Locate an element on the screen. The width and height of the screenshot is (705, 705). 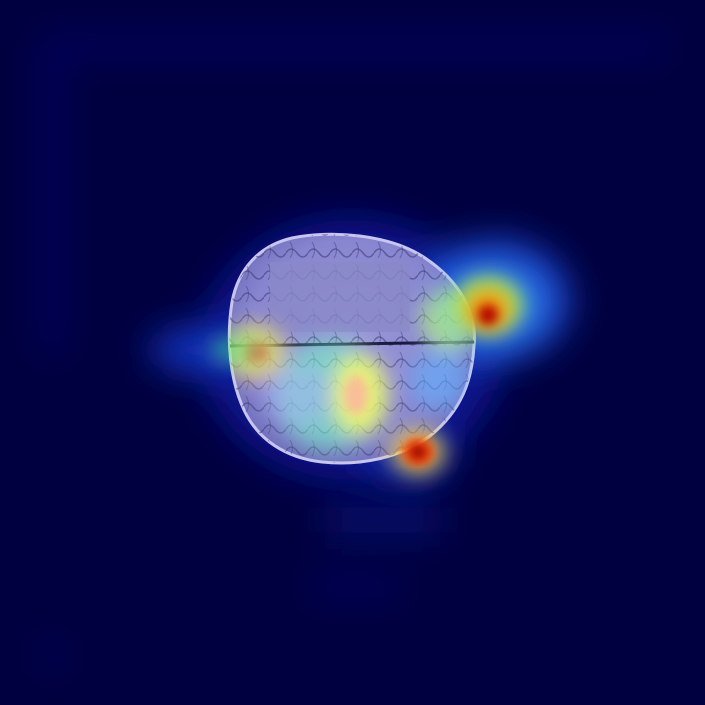
hotspot-left is located at coordinates (240, 350).